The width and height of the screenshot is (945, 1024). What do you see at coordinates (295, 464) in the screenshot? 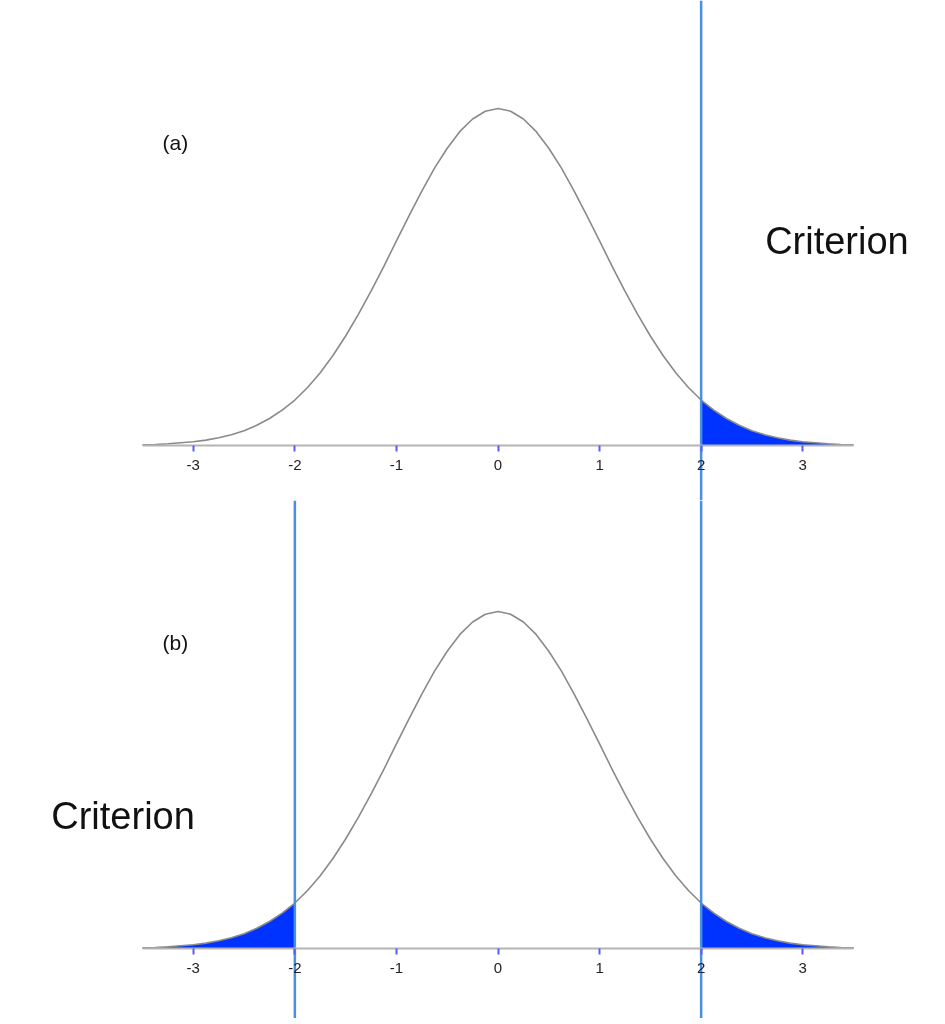
I see `x-tick-label: -2` at bounding box center [295, 464].